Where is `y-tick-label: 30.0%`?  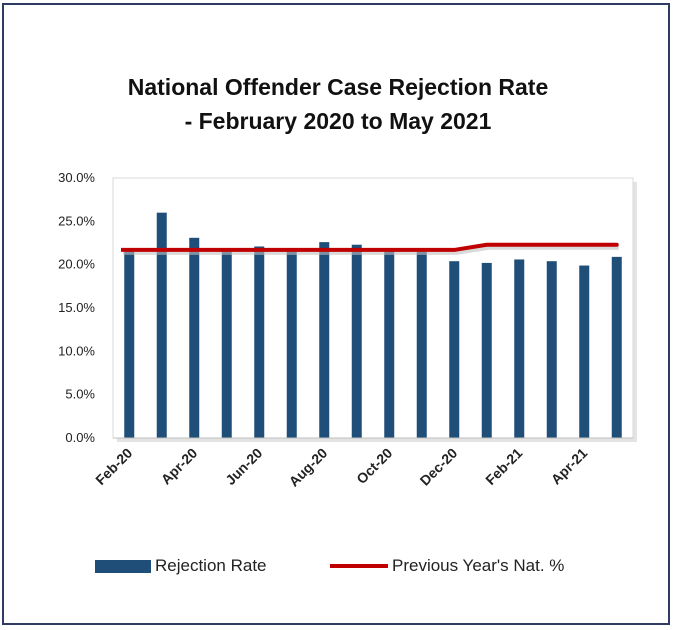 y-tick-label: 30.0% is located at coordinates (76, 177).